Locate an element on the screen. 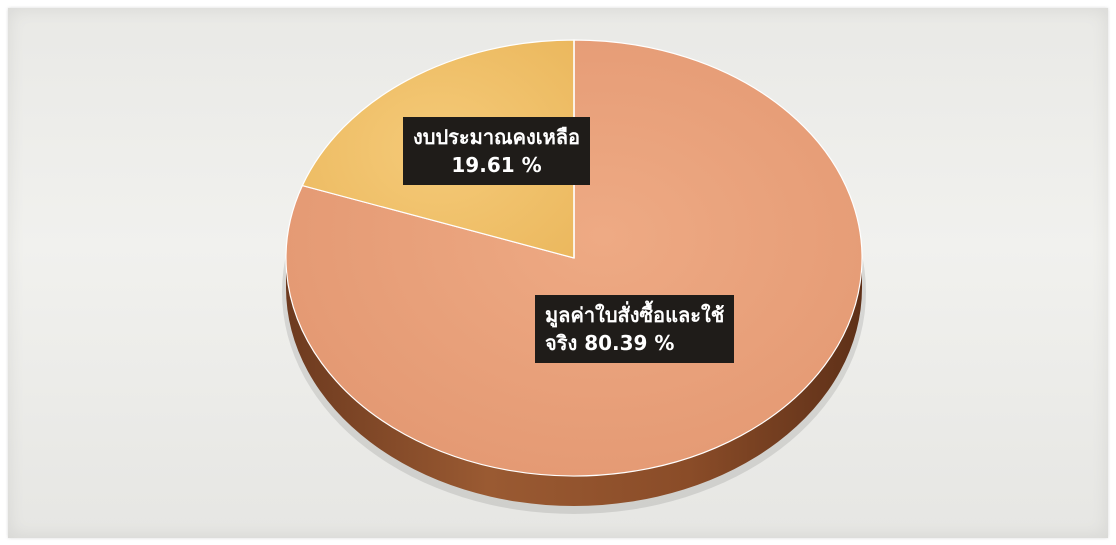 The width and height of the screenshot is (1116, 545). slice-label-purchase-order-value: มูลค่าใบสั่งซื้อและใช้ จริง 80.39 % is located at coordinates (635, 329).